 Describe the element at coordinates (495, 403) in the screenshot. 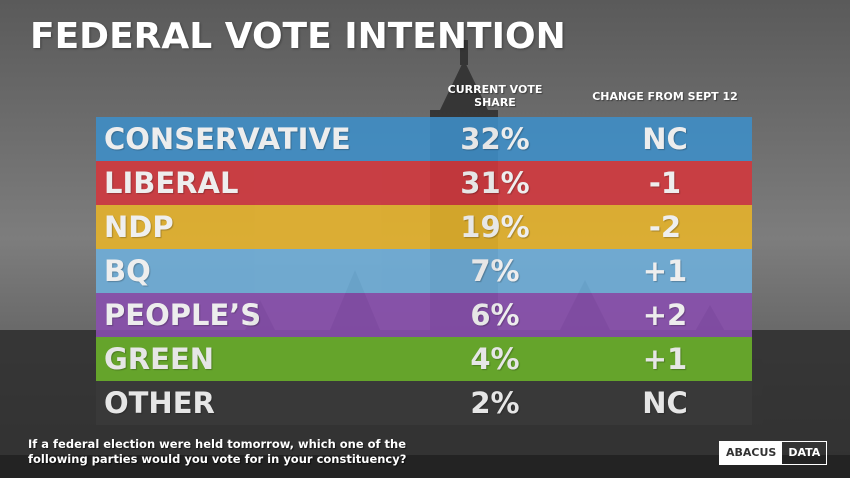

I see `vote-share-value: 2%` at that location.